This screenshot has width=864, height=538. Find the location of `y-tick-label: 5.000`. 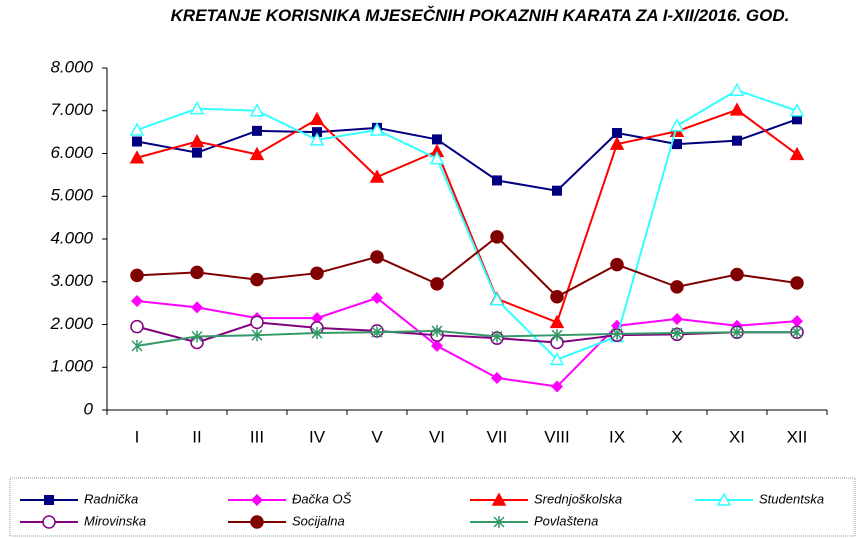

y-tick-label: 5.000 is located at coordinates (71, 195).